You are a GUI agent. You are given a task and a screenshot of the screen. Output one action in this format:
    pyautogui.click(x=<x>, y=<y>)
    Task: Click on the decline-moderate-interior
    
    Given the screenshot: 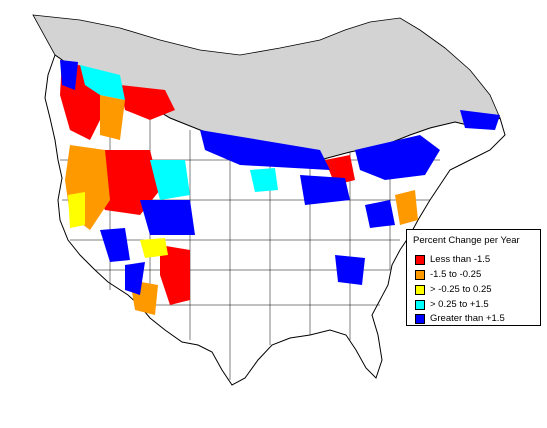 What is the action you would take?
    pyautogui.click(x=112, y=117)
    